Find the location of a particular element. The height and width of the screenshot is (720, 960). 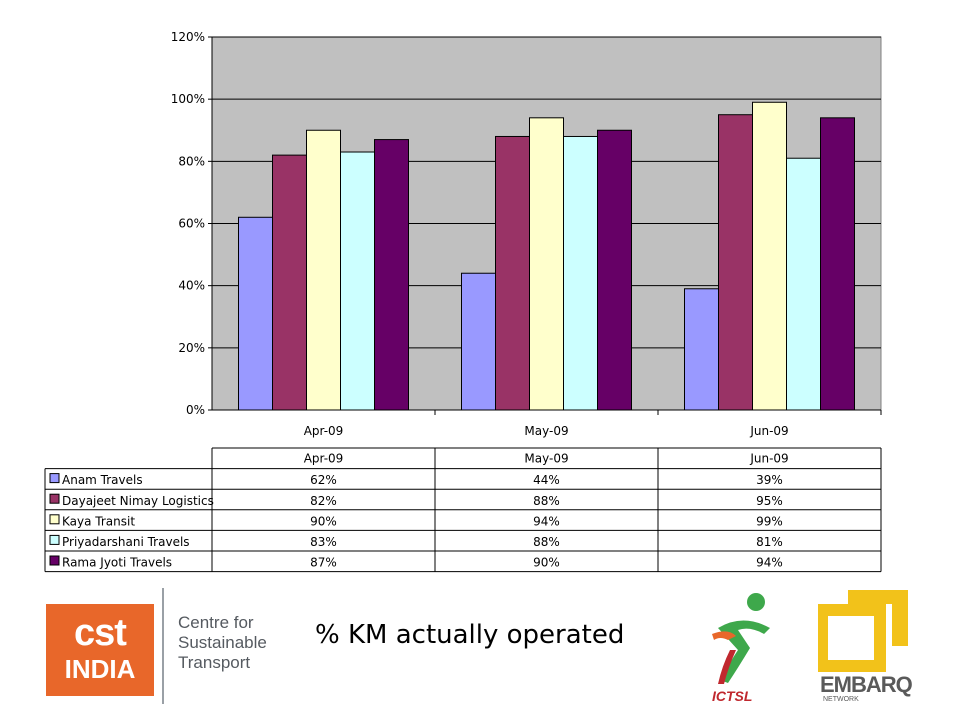

embarq-logo-mark is located at coordinates (863, 631).